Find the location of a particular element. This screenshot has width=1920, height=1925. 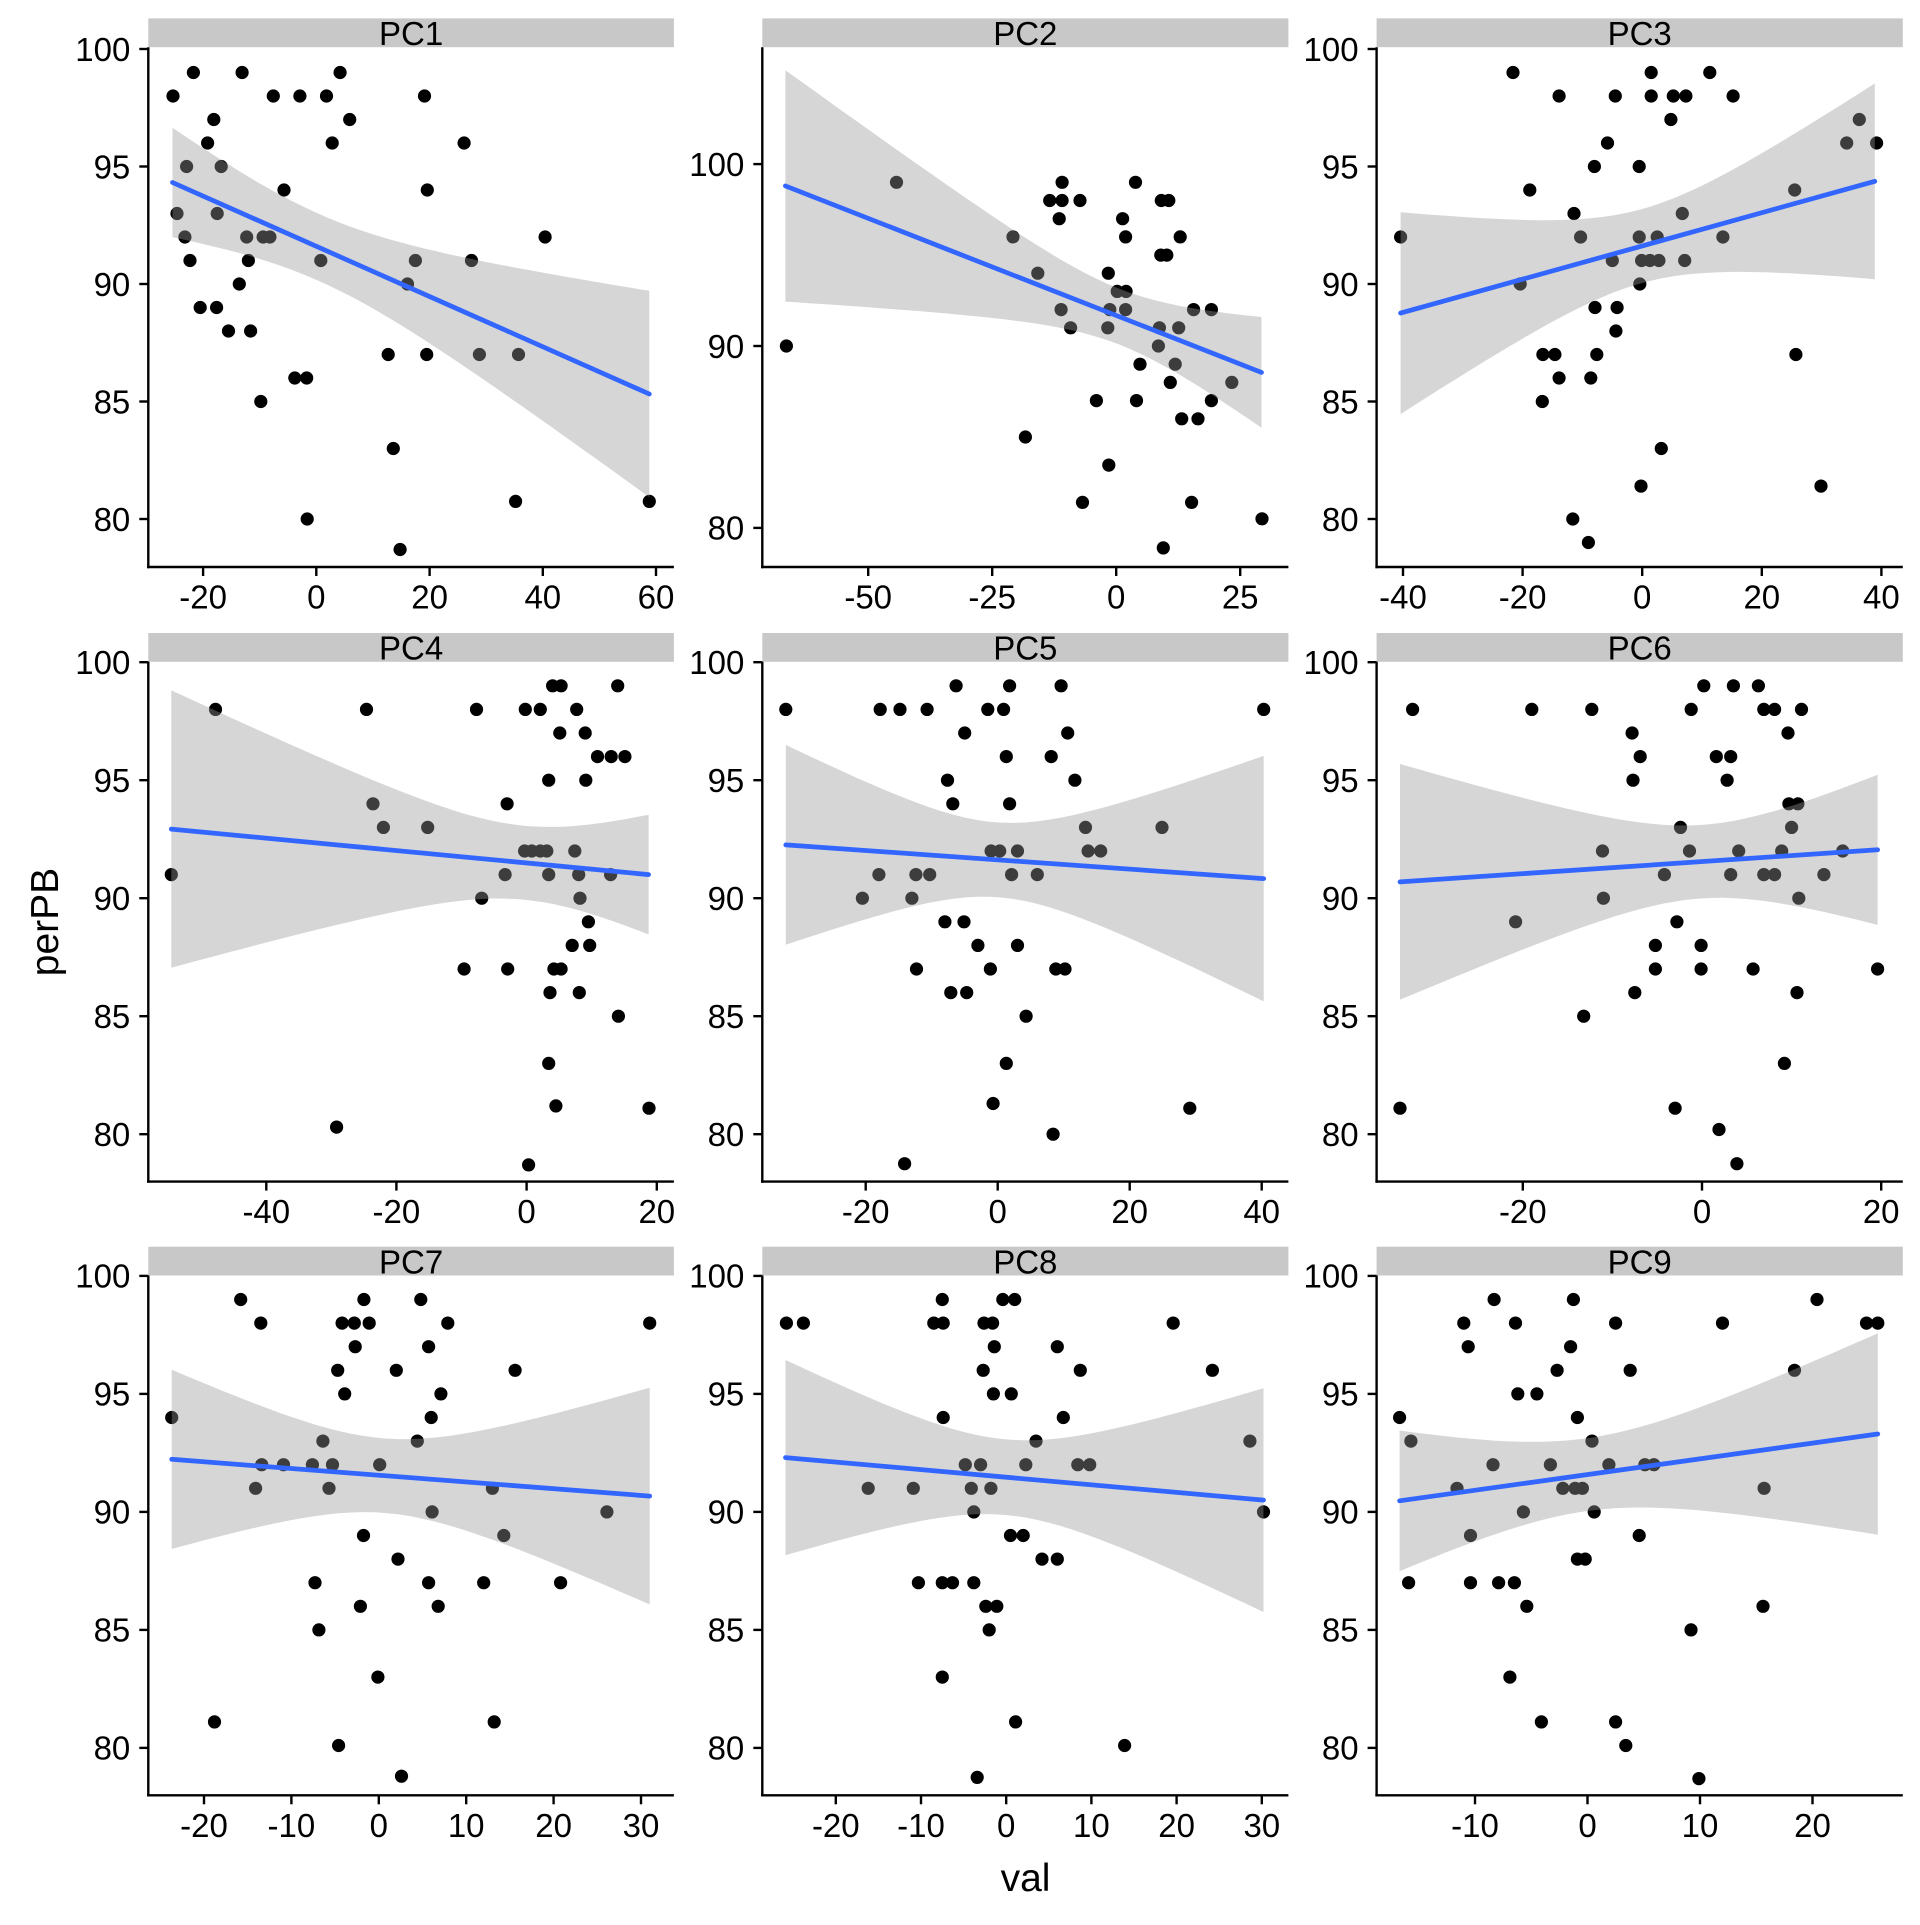

svg-text: PC6 is located at coordinates (1640, 648).